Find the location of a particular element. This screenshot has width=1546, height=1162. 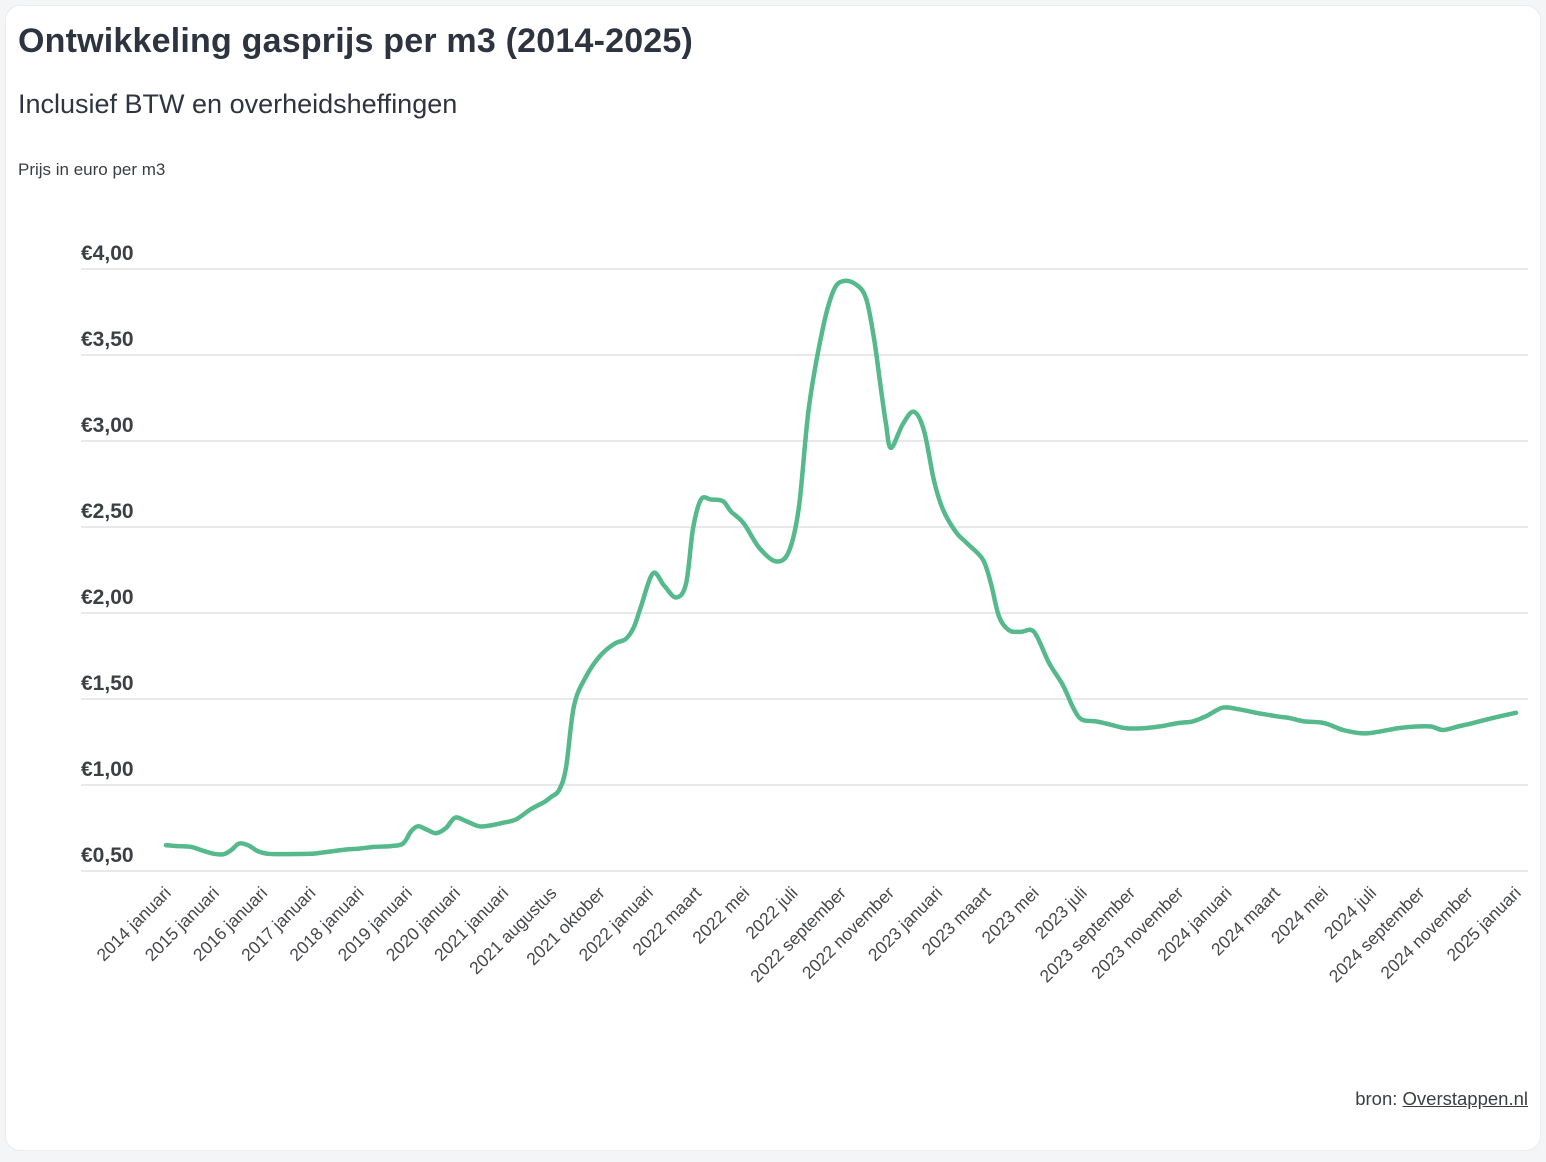

y-tick-label: €1,00 is located at coordinates (107, 769).